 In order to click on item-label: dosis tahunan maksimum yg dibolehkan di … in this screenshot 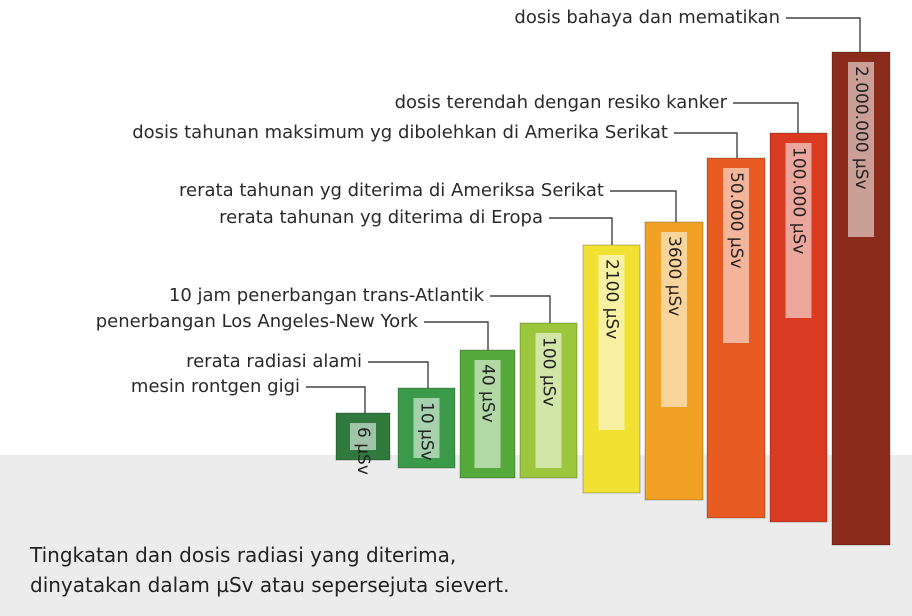, I will do `click(400, 132)`.